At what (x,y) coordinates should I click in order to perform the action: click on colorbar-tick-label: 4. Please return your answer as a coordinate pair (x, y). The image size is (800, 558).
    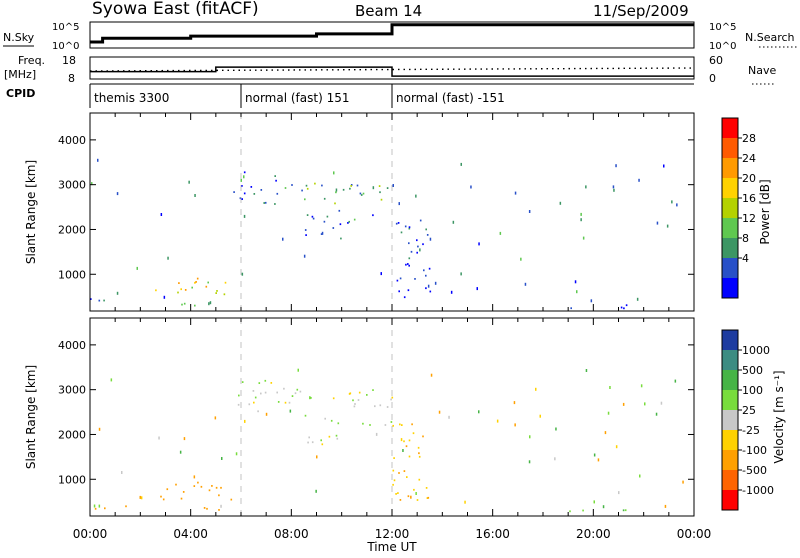
    Looking at the image, I should click on (745, 258).